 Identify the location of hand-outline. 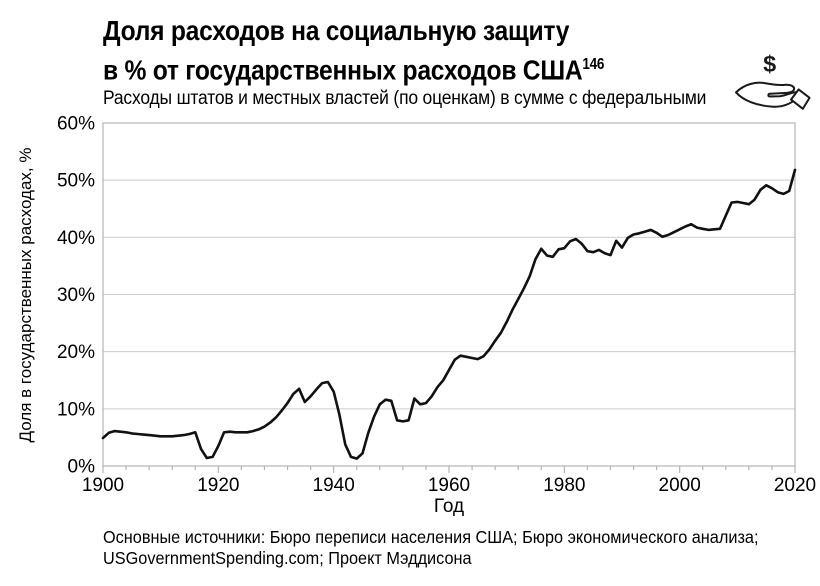
(768, 94).